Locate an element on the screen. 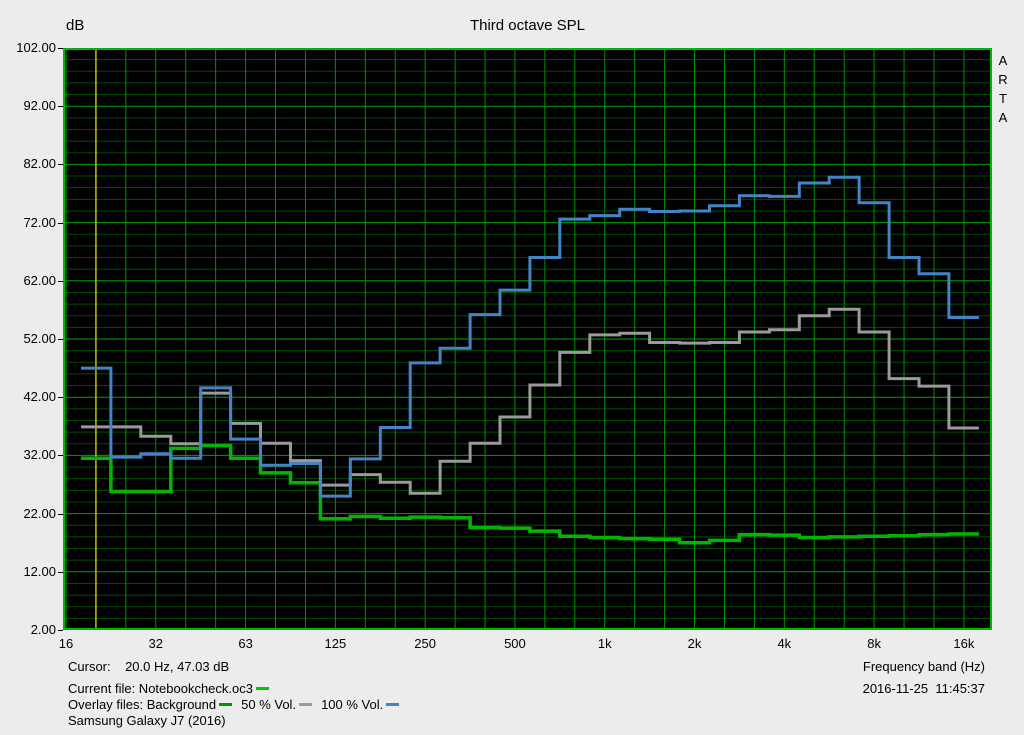 Image resolution: width=1024 pixels, height=735 pixels. chart-title: Third octave SPL is located at coordinates (527, 25).